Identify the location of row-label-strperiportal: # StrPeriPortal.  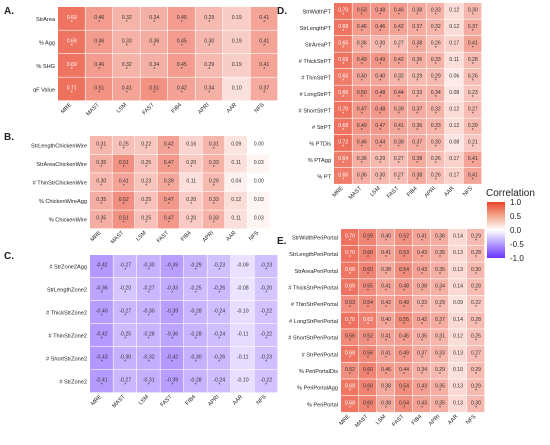
(320, 355).